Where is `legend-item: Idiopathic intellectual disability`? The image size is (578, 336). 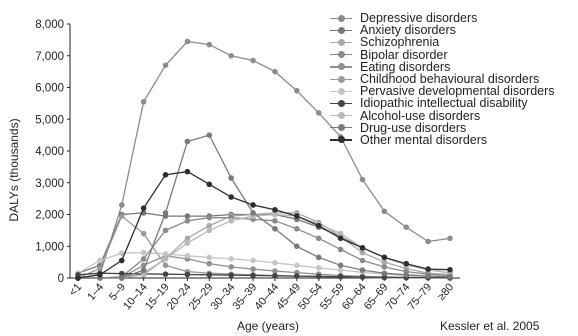 legend-item: Idiopathic intellectual disability is located at coordinates (442, 103).